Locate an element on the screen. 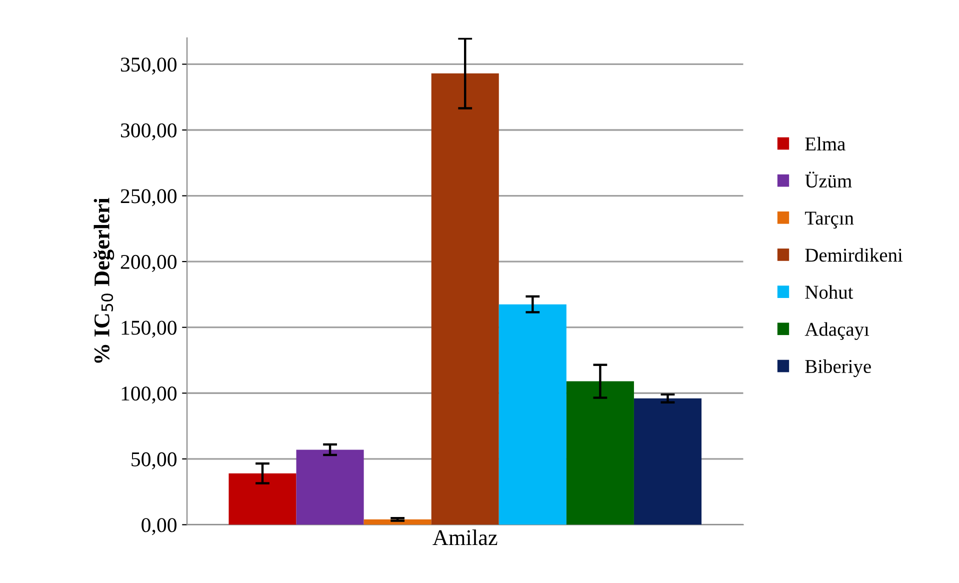 This screenshot has width=959, height=583. y-tick-label: 0,00 is located at coordinates (159, 527).